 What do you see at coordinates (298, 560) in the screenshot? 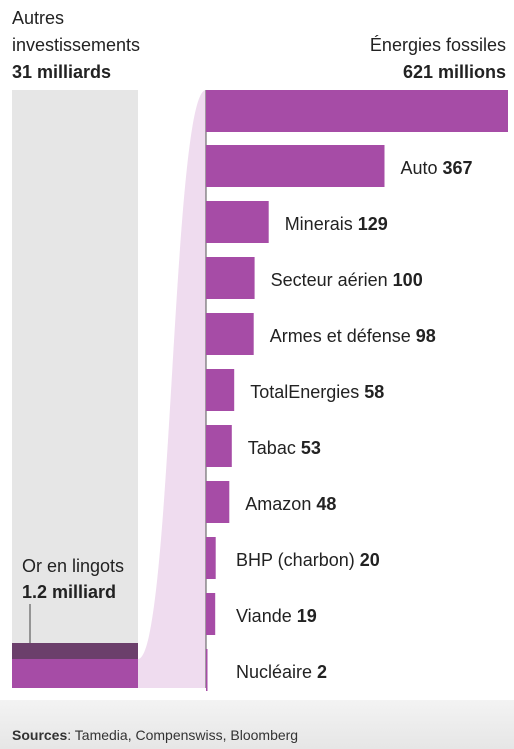
I see `bar-category-8: BHP (charbon)` at bounding box center [298, 560].